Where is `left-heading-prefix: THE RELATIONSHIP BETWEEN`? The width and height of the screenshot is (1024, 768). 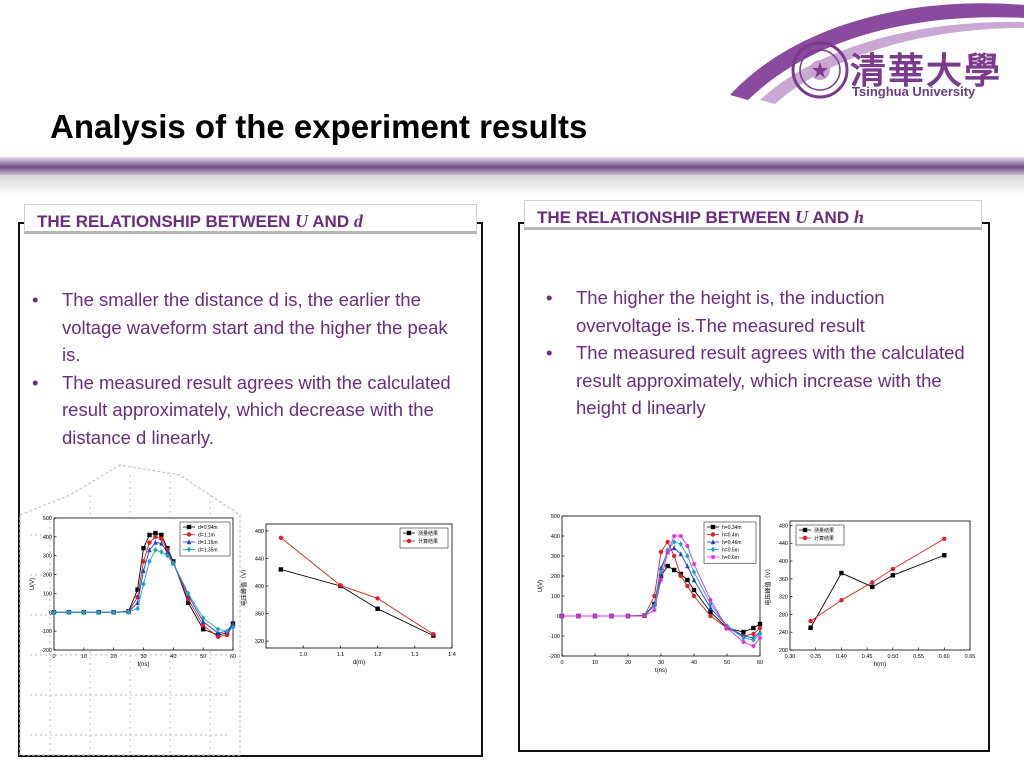
left-heading-prefix: THE RELATIONSHIP BETWEEN is located at coordinates (166, 221).